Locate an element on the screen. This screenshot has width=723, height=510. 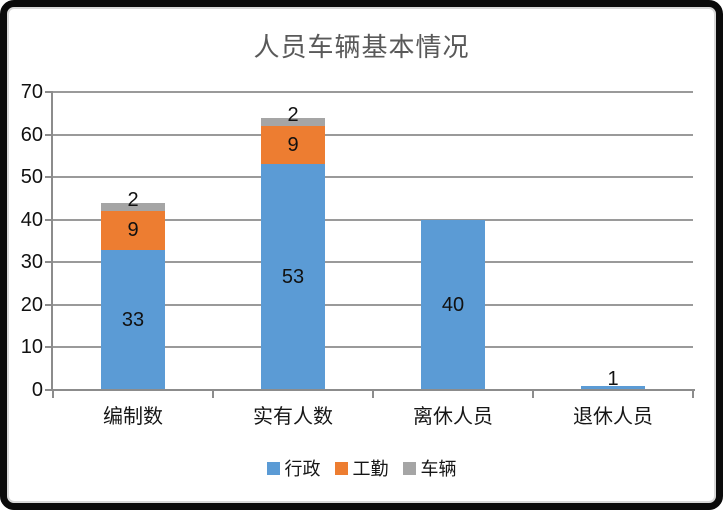
legend-item-vehicles: 车辆 is located at coordinates (429, 468).